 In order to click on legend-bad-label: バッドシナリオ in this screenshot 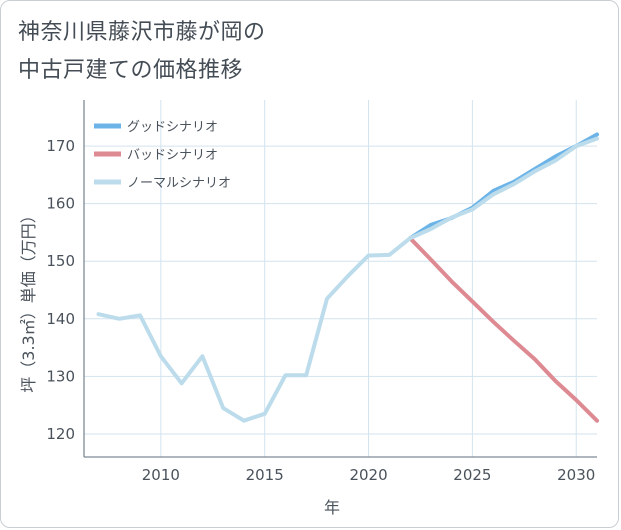, I will do `click(172, 155)`.